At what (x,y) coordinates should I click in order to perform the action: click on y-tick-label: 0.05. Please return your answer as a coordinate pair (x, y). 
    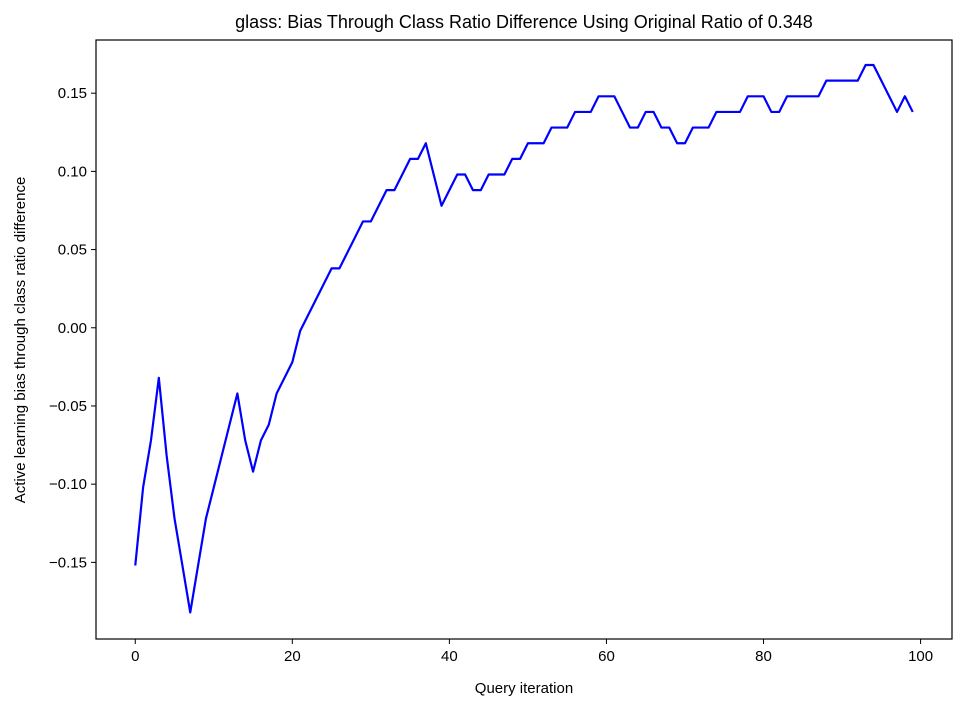
    Looking at the image, I should click on (72, 250).